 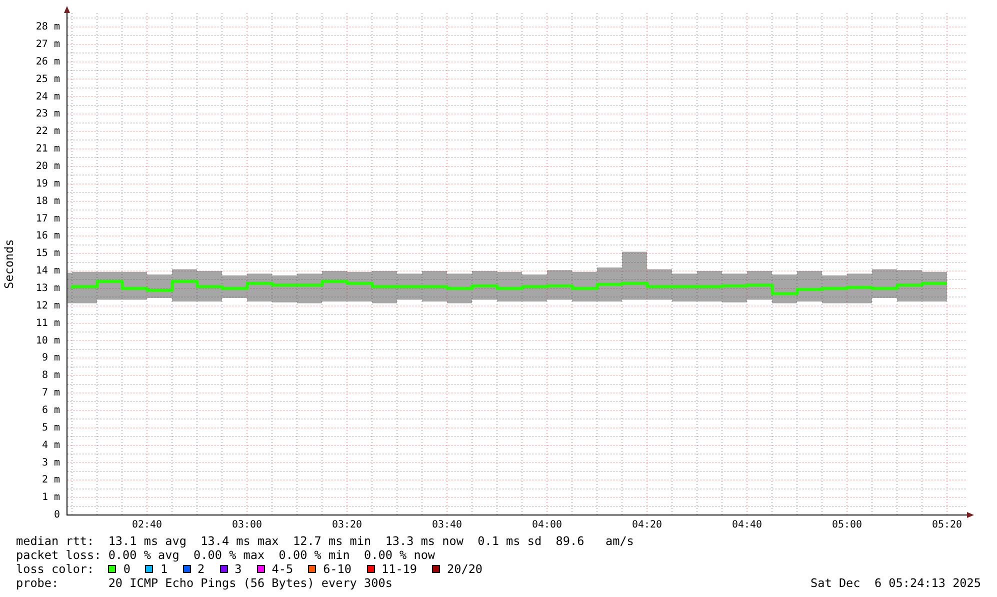 What do you see at coordinates (48, 79) in the screenshot?
I see `y-tick-label: 25 m` at bounding box center [48, 79].